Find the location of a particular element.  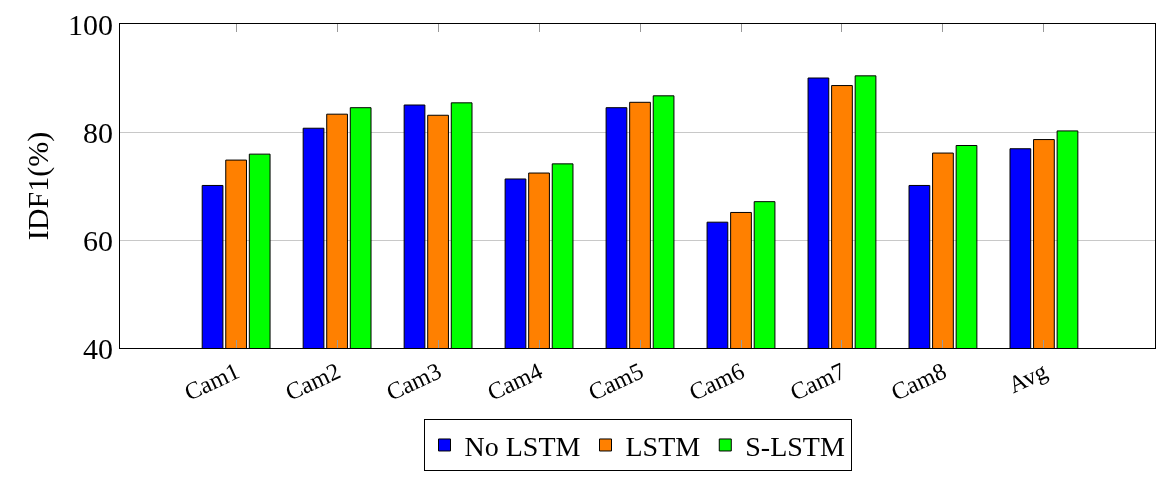

x-tick-label: Cam3 is located at coordinates (414, 381).